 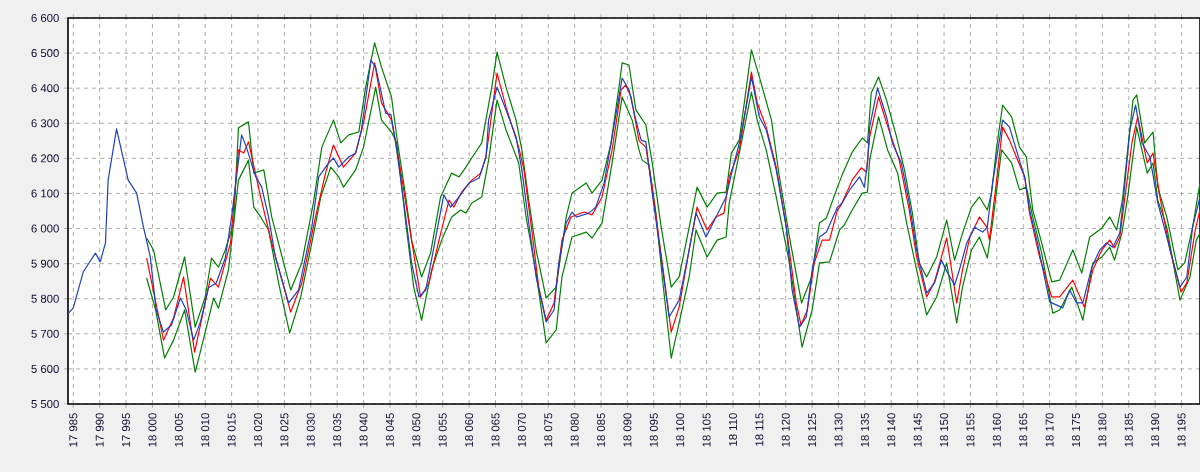 I want to click on y-tick-label: 6 000, so click(x=45, y=228).